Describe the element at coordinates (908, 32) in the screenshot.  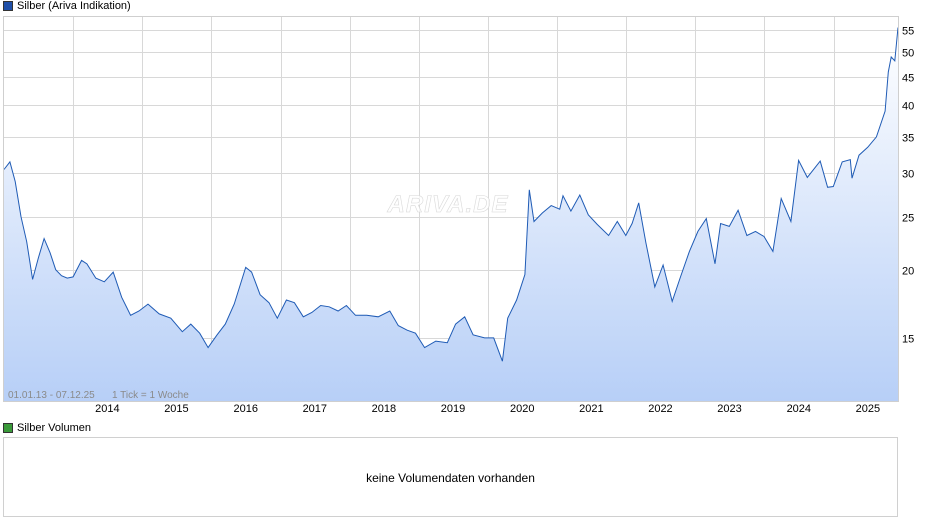
I see `y-tick-label: 55` at that location.